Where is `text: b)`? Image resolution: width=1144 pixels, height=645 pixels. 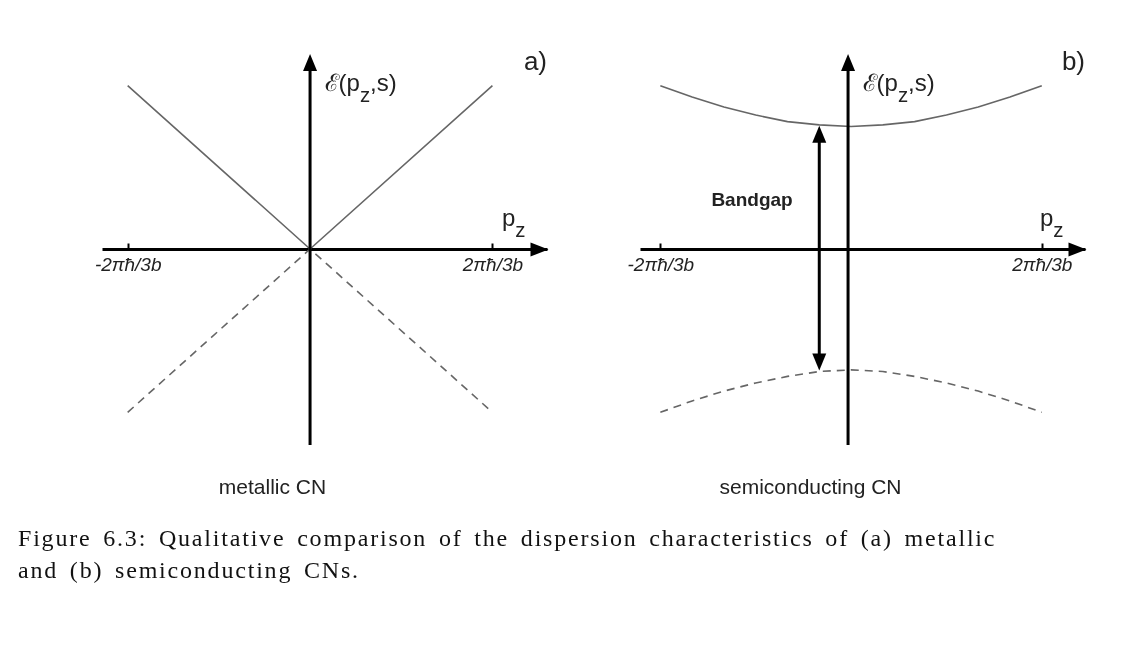
text: b) is located at coordinates (1073, 61).